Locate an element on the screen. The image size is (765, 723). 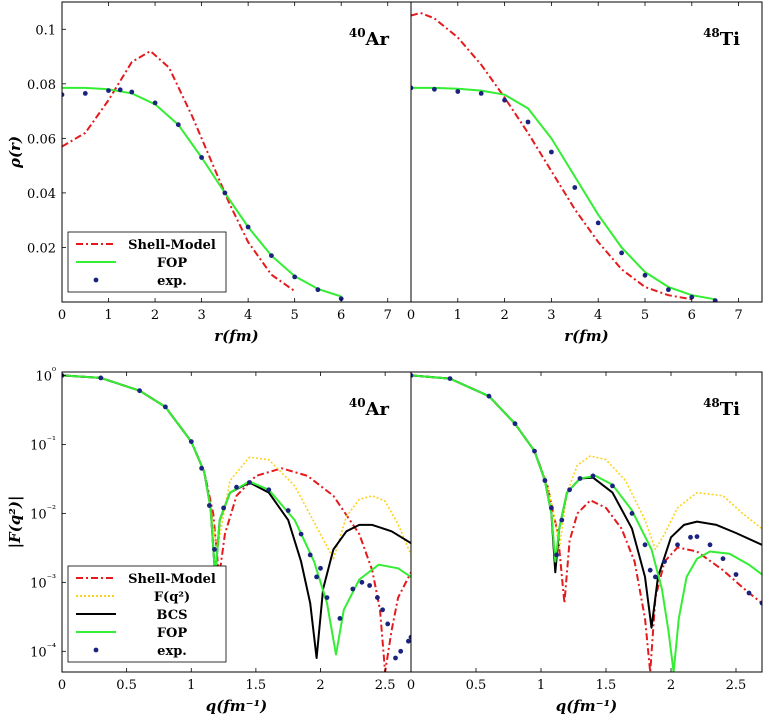
y-tick-label: 10⁻² is located at coordinates (43, 513).